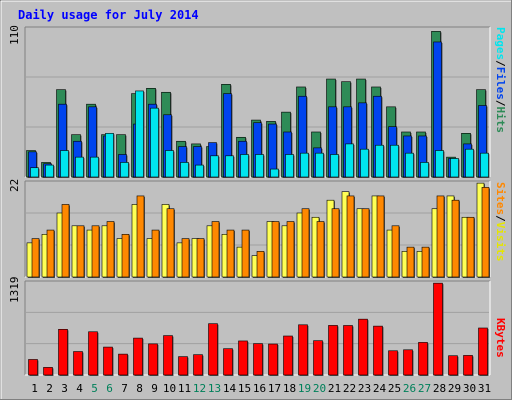  What do you see at coordinates (469, 388) in the screenshot?
I see `day-label: 30` at bounding box center [469, 388].